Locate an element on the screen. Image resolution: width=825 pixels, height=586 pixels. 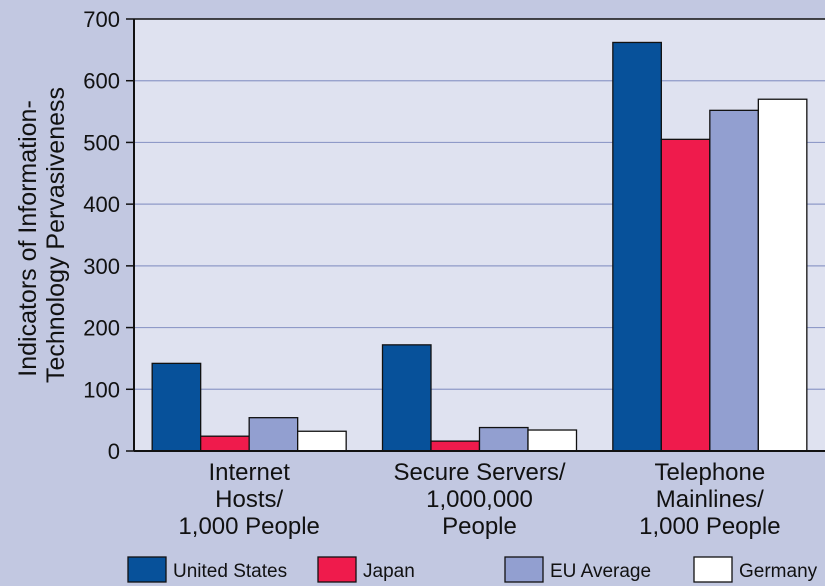
x-category-label: 1,000,000 is located at coordinates (479, 499).